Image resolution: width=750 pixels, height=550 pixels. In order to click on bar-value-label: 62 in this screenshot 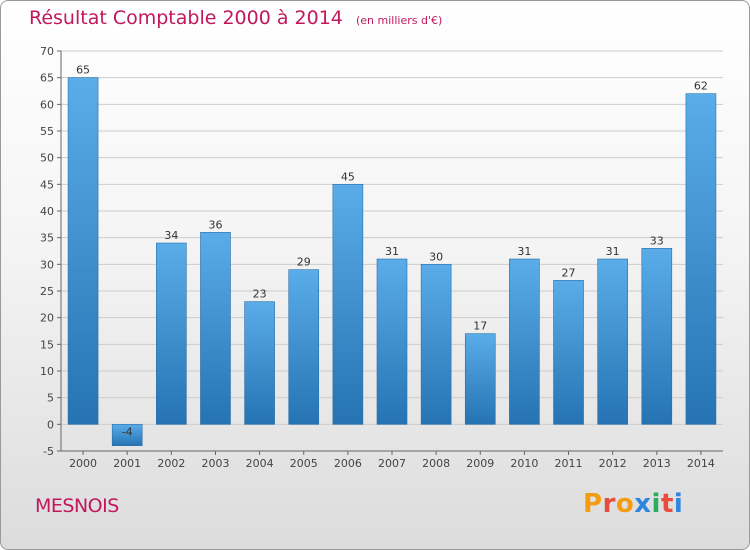, I will do `click(701, 86)`.